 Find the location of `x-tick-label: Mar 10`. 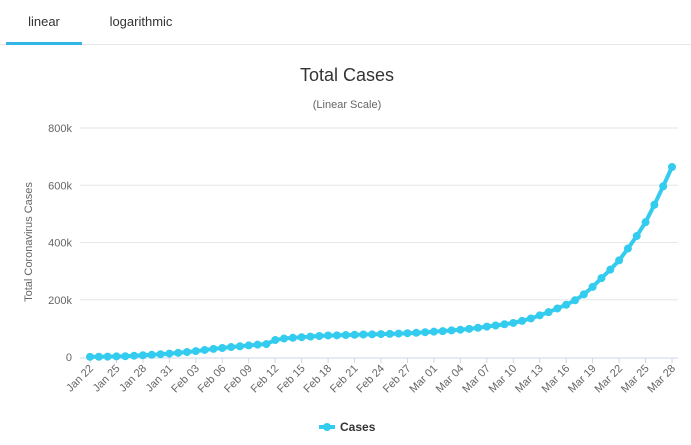

x-tick-label: Mar 10 is located at coordinates (503, 379).